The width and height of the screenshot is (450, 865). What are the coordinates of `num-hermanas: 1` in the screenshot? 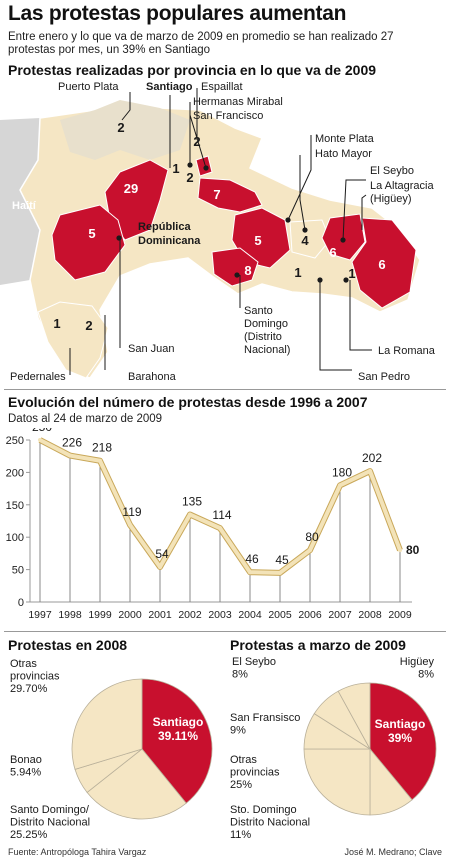 It's located at (175, 168).